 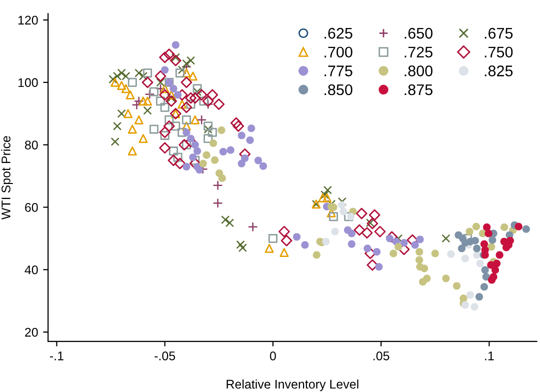 What do you see at coordinates (57, 356) in the screenshot?
I see `x-tick-label: -.1` at bounding box center [57, 356].